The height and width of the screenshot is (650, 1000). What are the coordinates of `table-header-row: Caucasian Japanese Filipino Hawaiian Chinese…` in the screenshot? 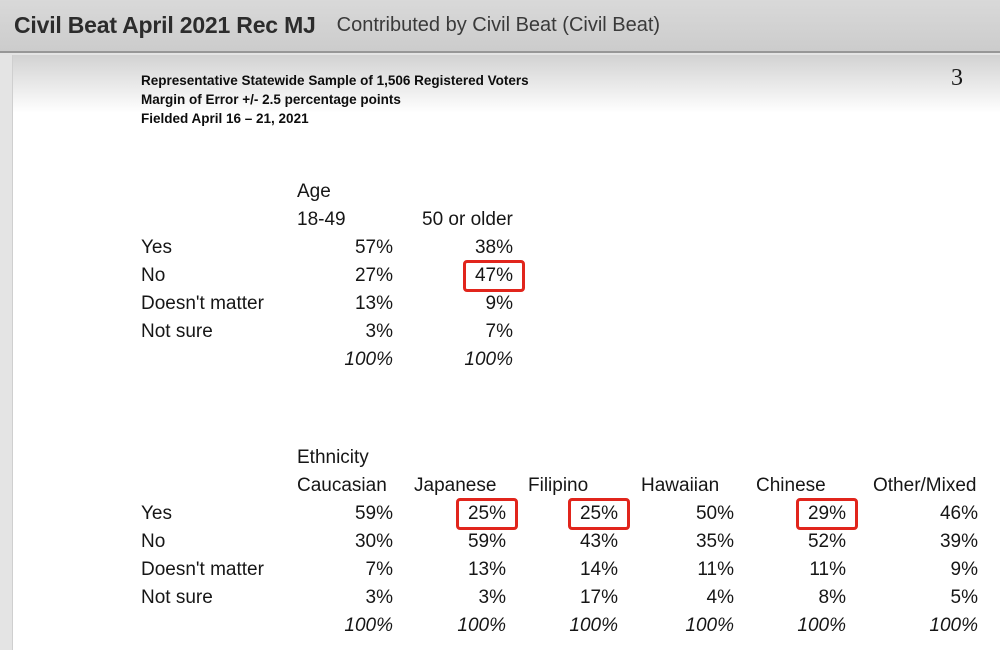 It's located at (559, 486).